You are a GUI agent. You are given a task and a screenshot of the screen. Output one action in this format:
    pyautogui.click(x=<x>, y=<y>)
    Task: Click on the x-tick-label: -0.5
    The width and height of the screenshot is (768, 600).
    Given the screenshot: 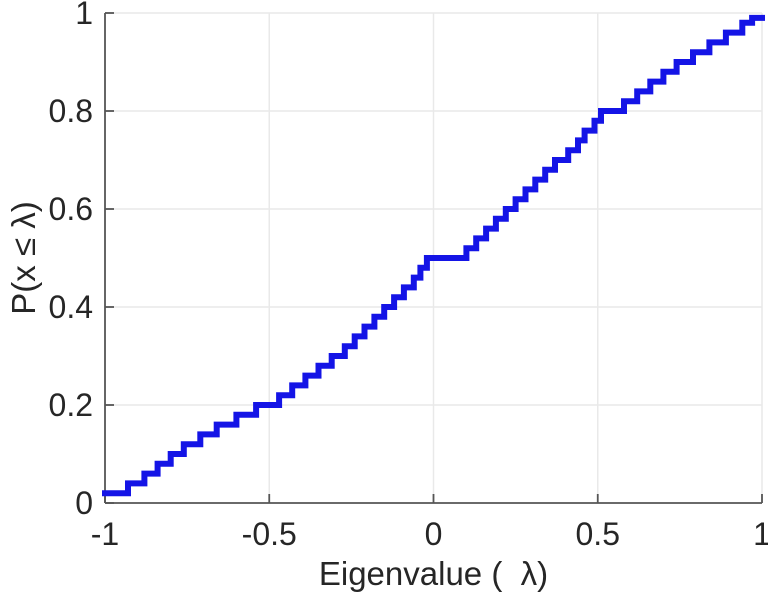 What is the action you would take?
    pyautogui.click(x=269, y=534)
    